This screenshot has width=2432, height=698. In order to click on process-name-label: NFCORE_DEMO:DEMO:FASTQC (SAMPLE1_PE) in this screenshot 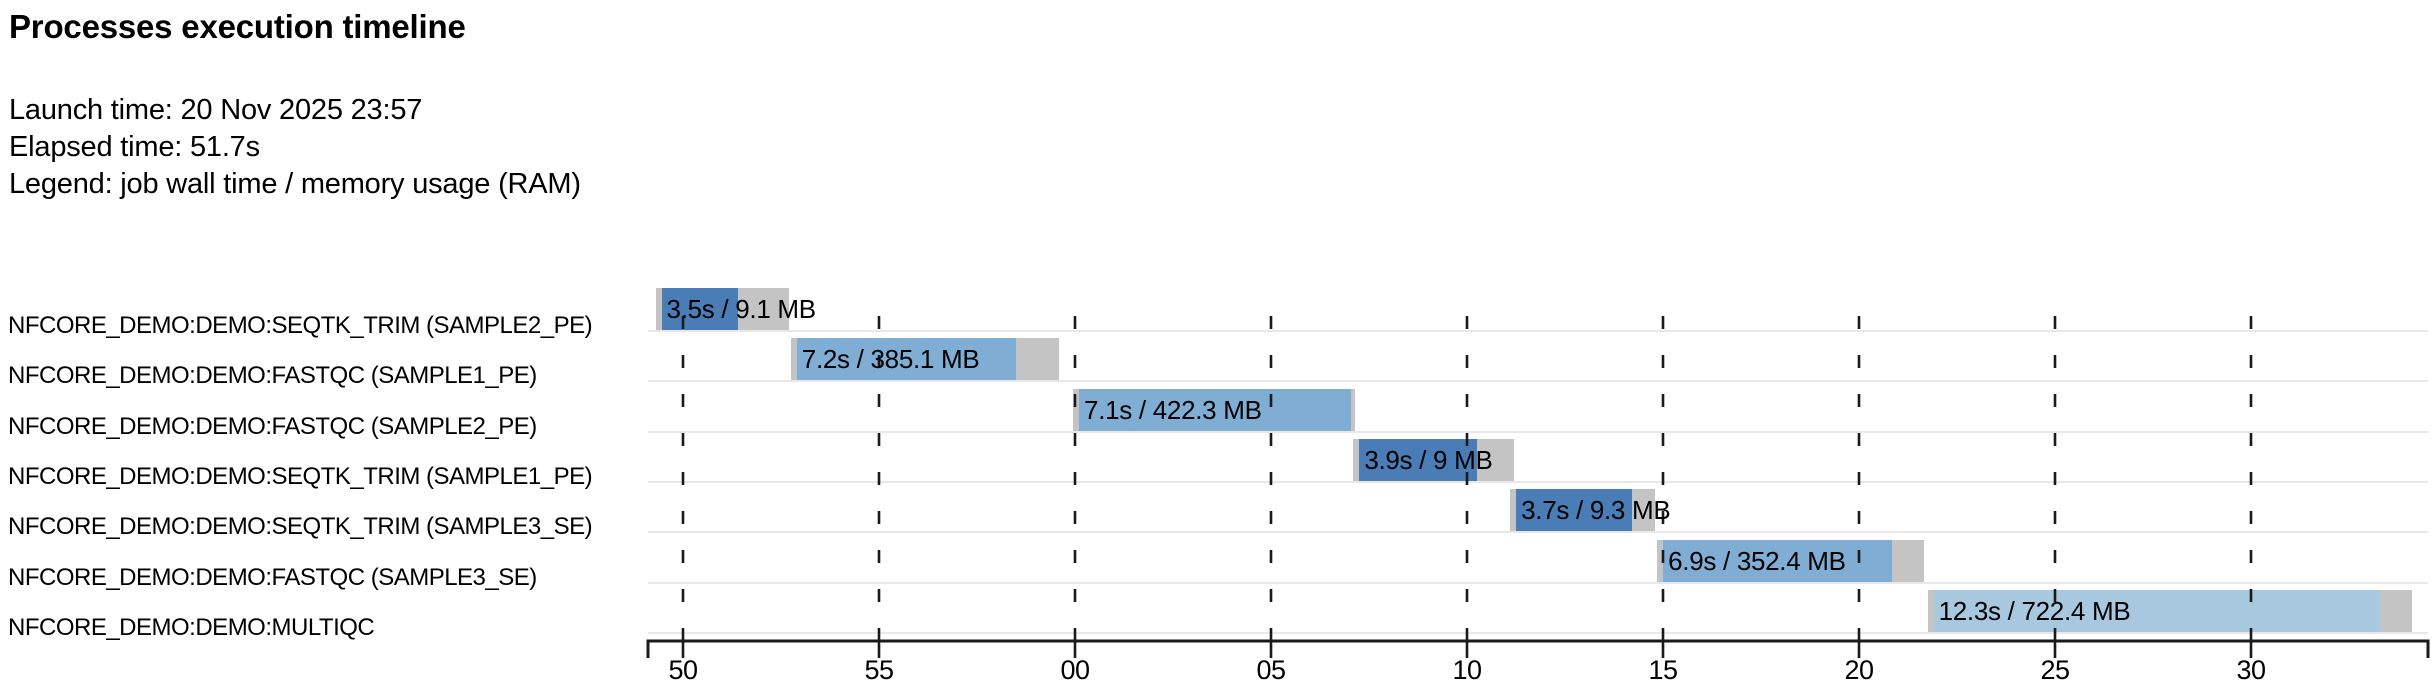, I will do `click(272, 376)`.